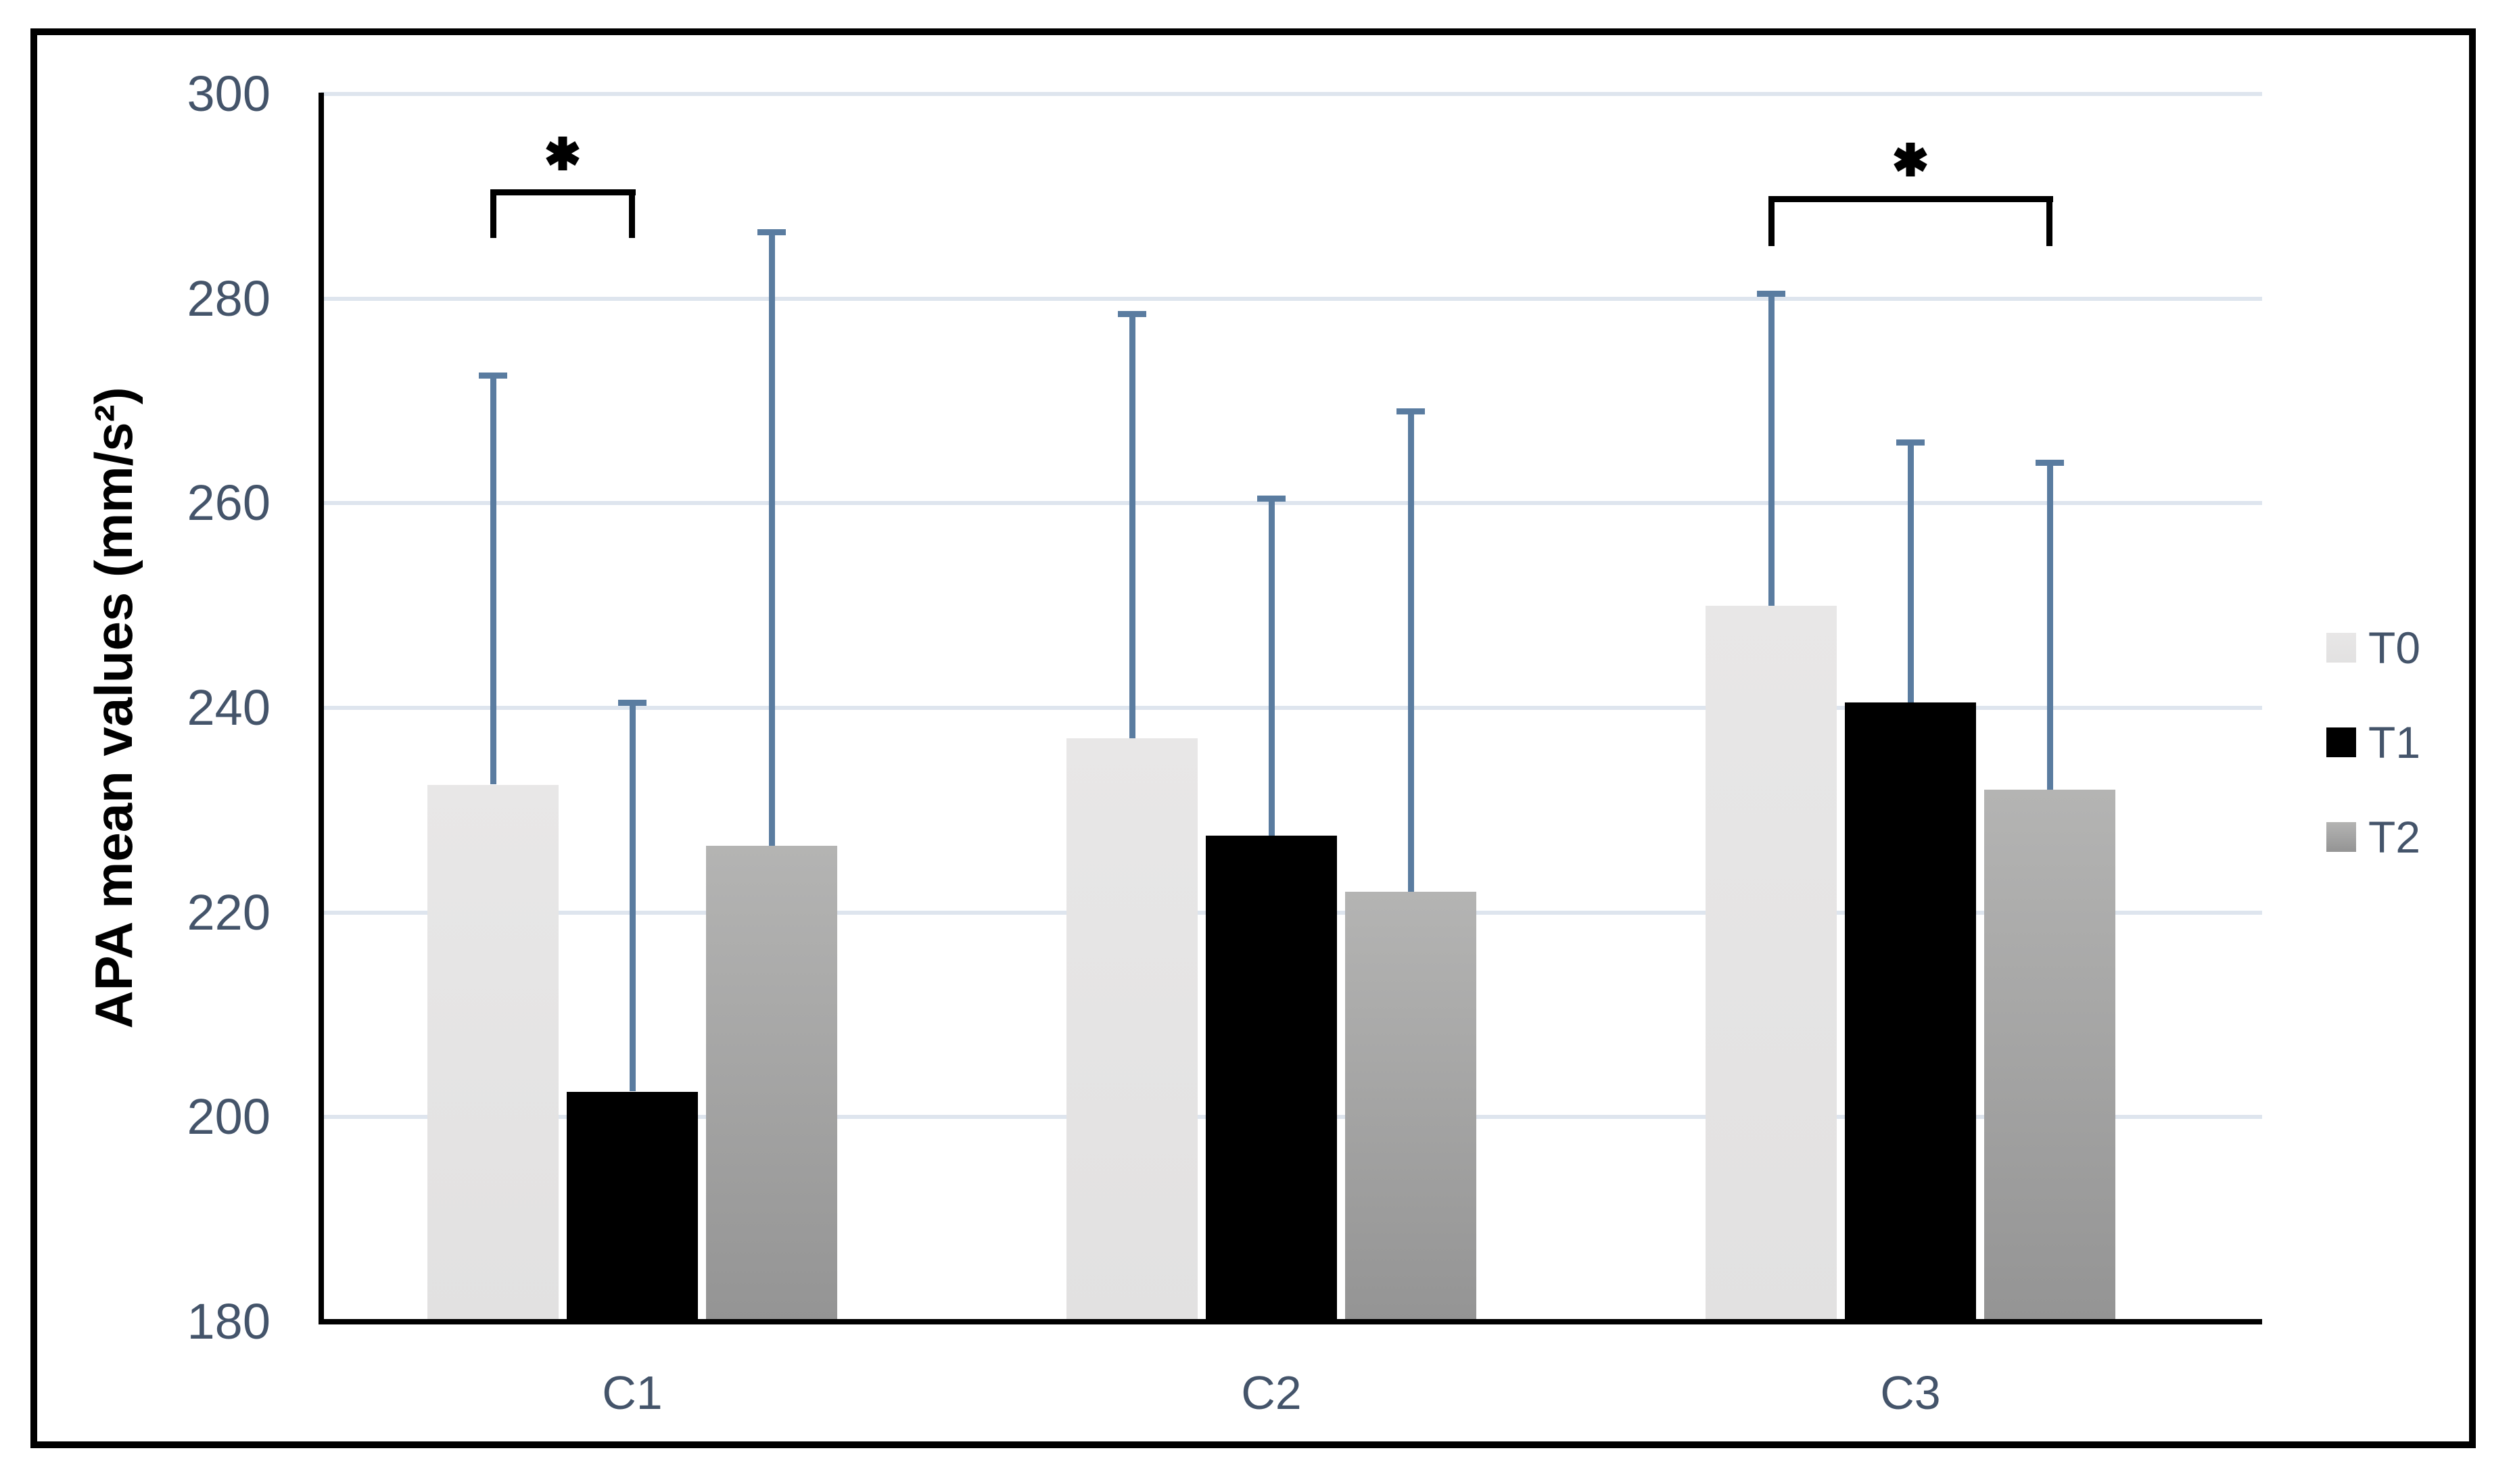 The image size is (2513, 1484). I want to click on y-tick-label-260: 260, so click(229, 503).